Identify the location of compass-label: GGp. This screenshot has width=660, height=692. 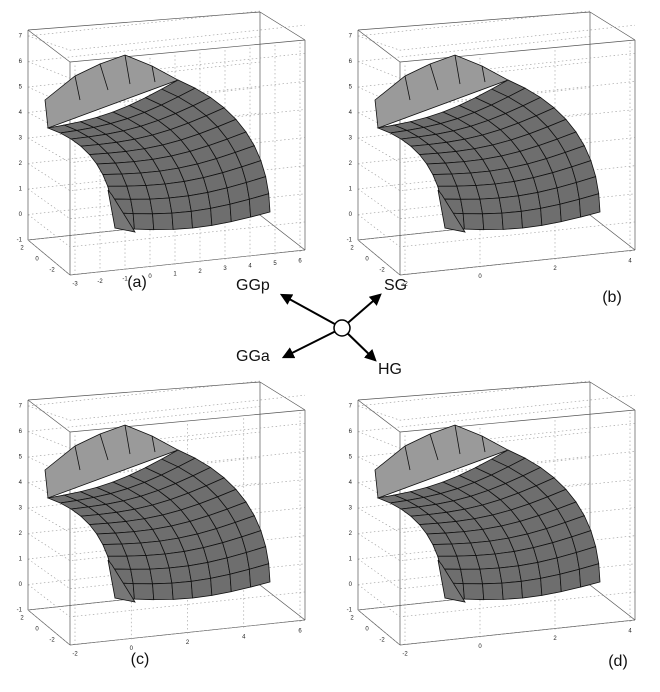
(253, 285).